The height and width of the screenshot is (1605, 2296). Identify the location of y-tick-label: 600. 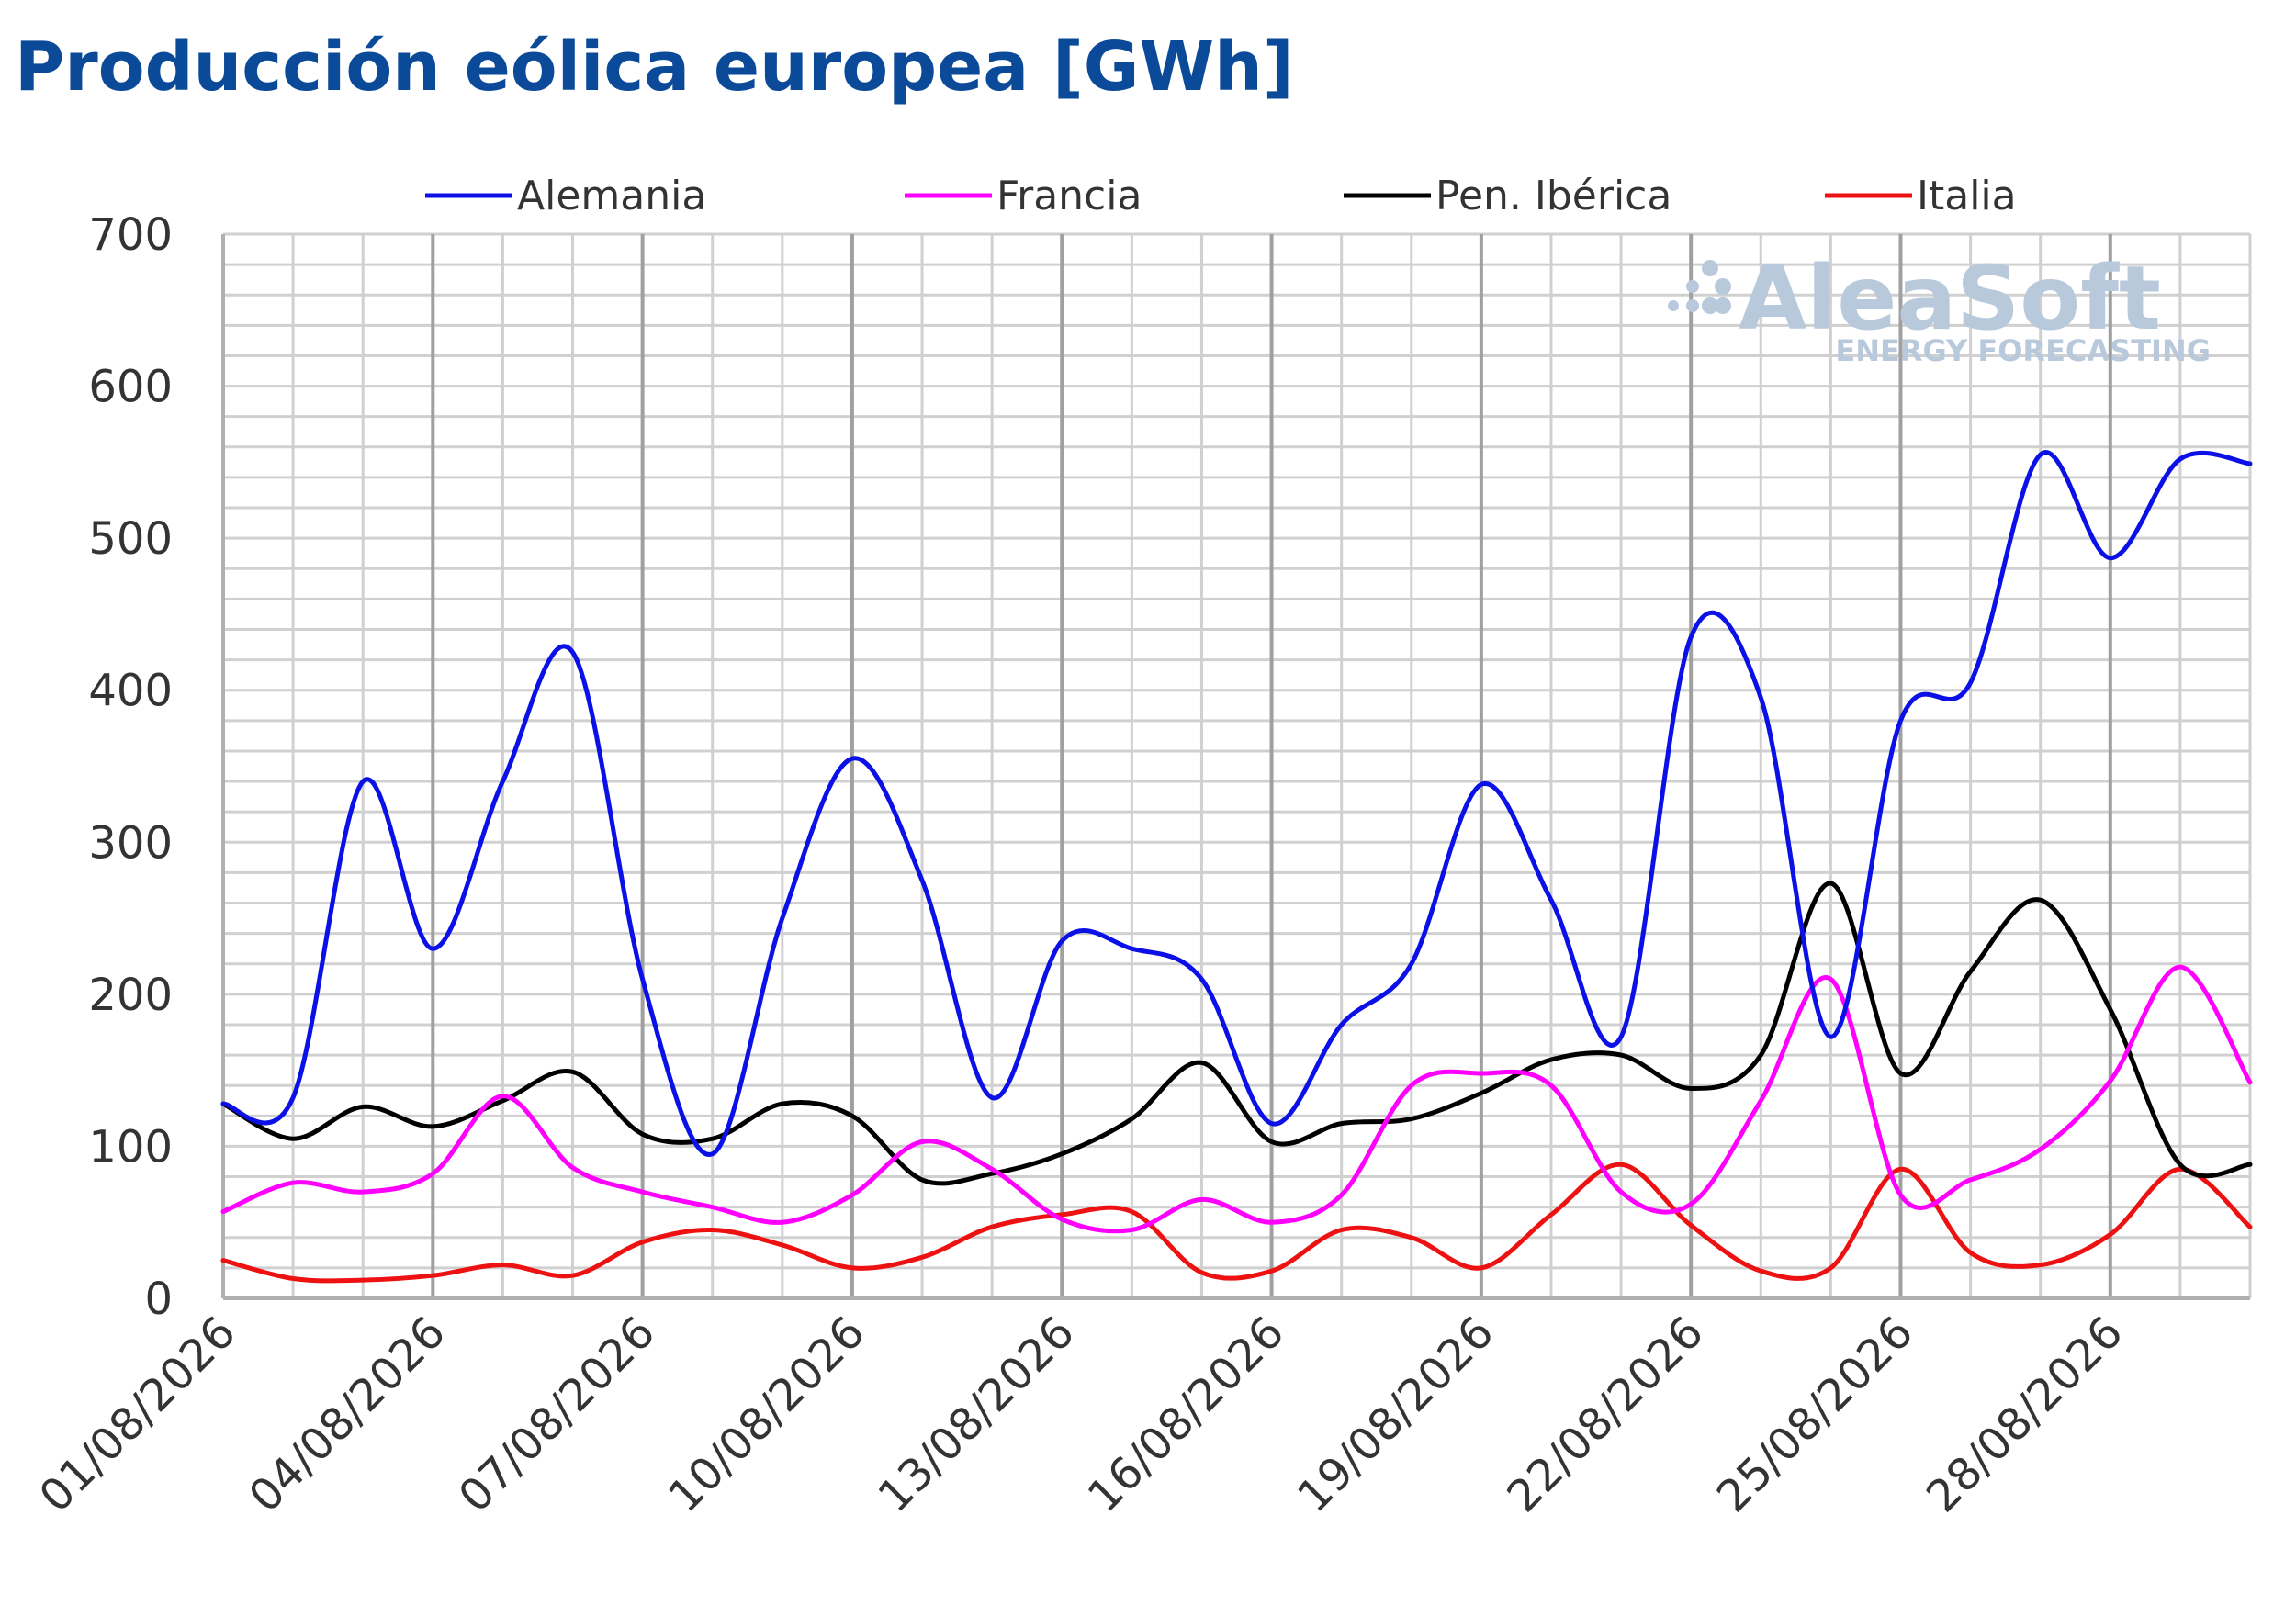
(130, 387).